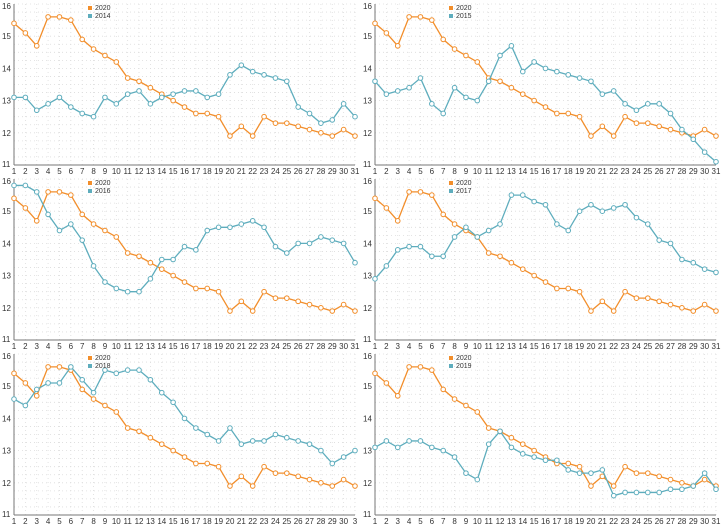  Describe the element at coordinates (355, 171) in the screenshot. I see `x-tick-label: 31` at that location.